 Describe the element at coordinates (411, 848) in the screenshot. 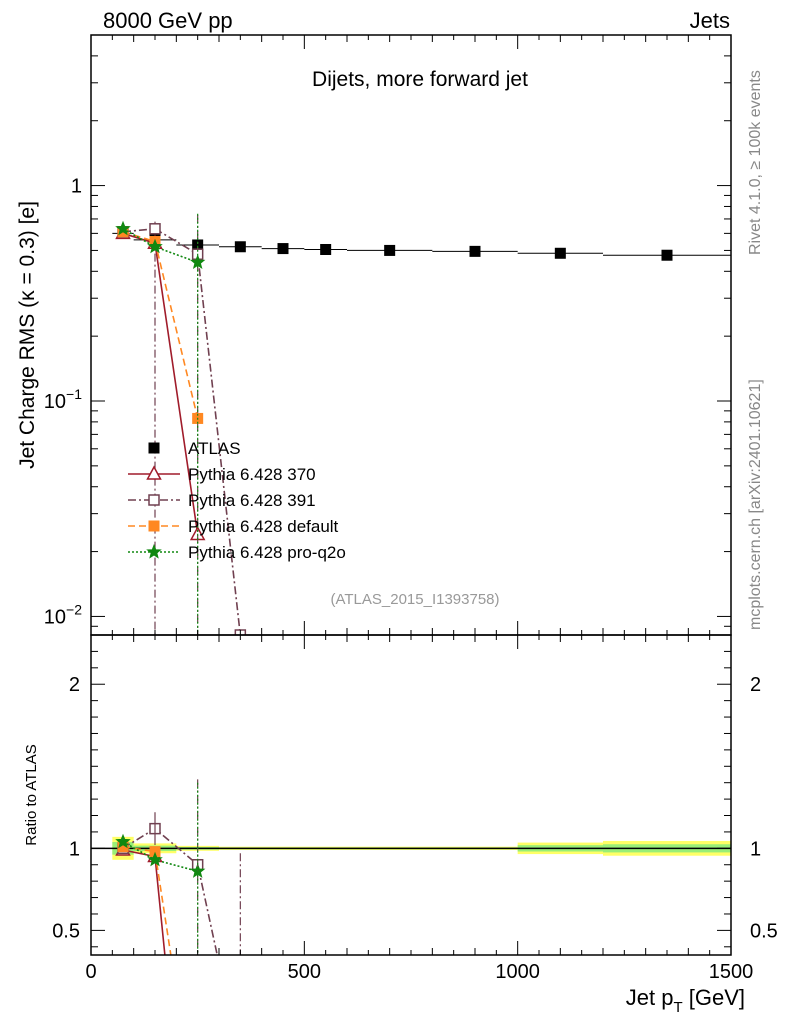

I see `ratio-uncertainty-bands` at that location.